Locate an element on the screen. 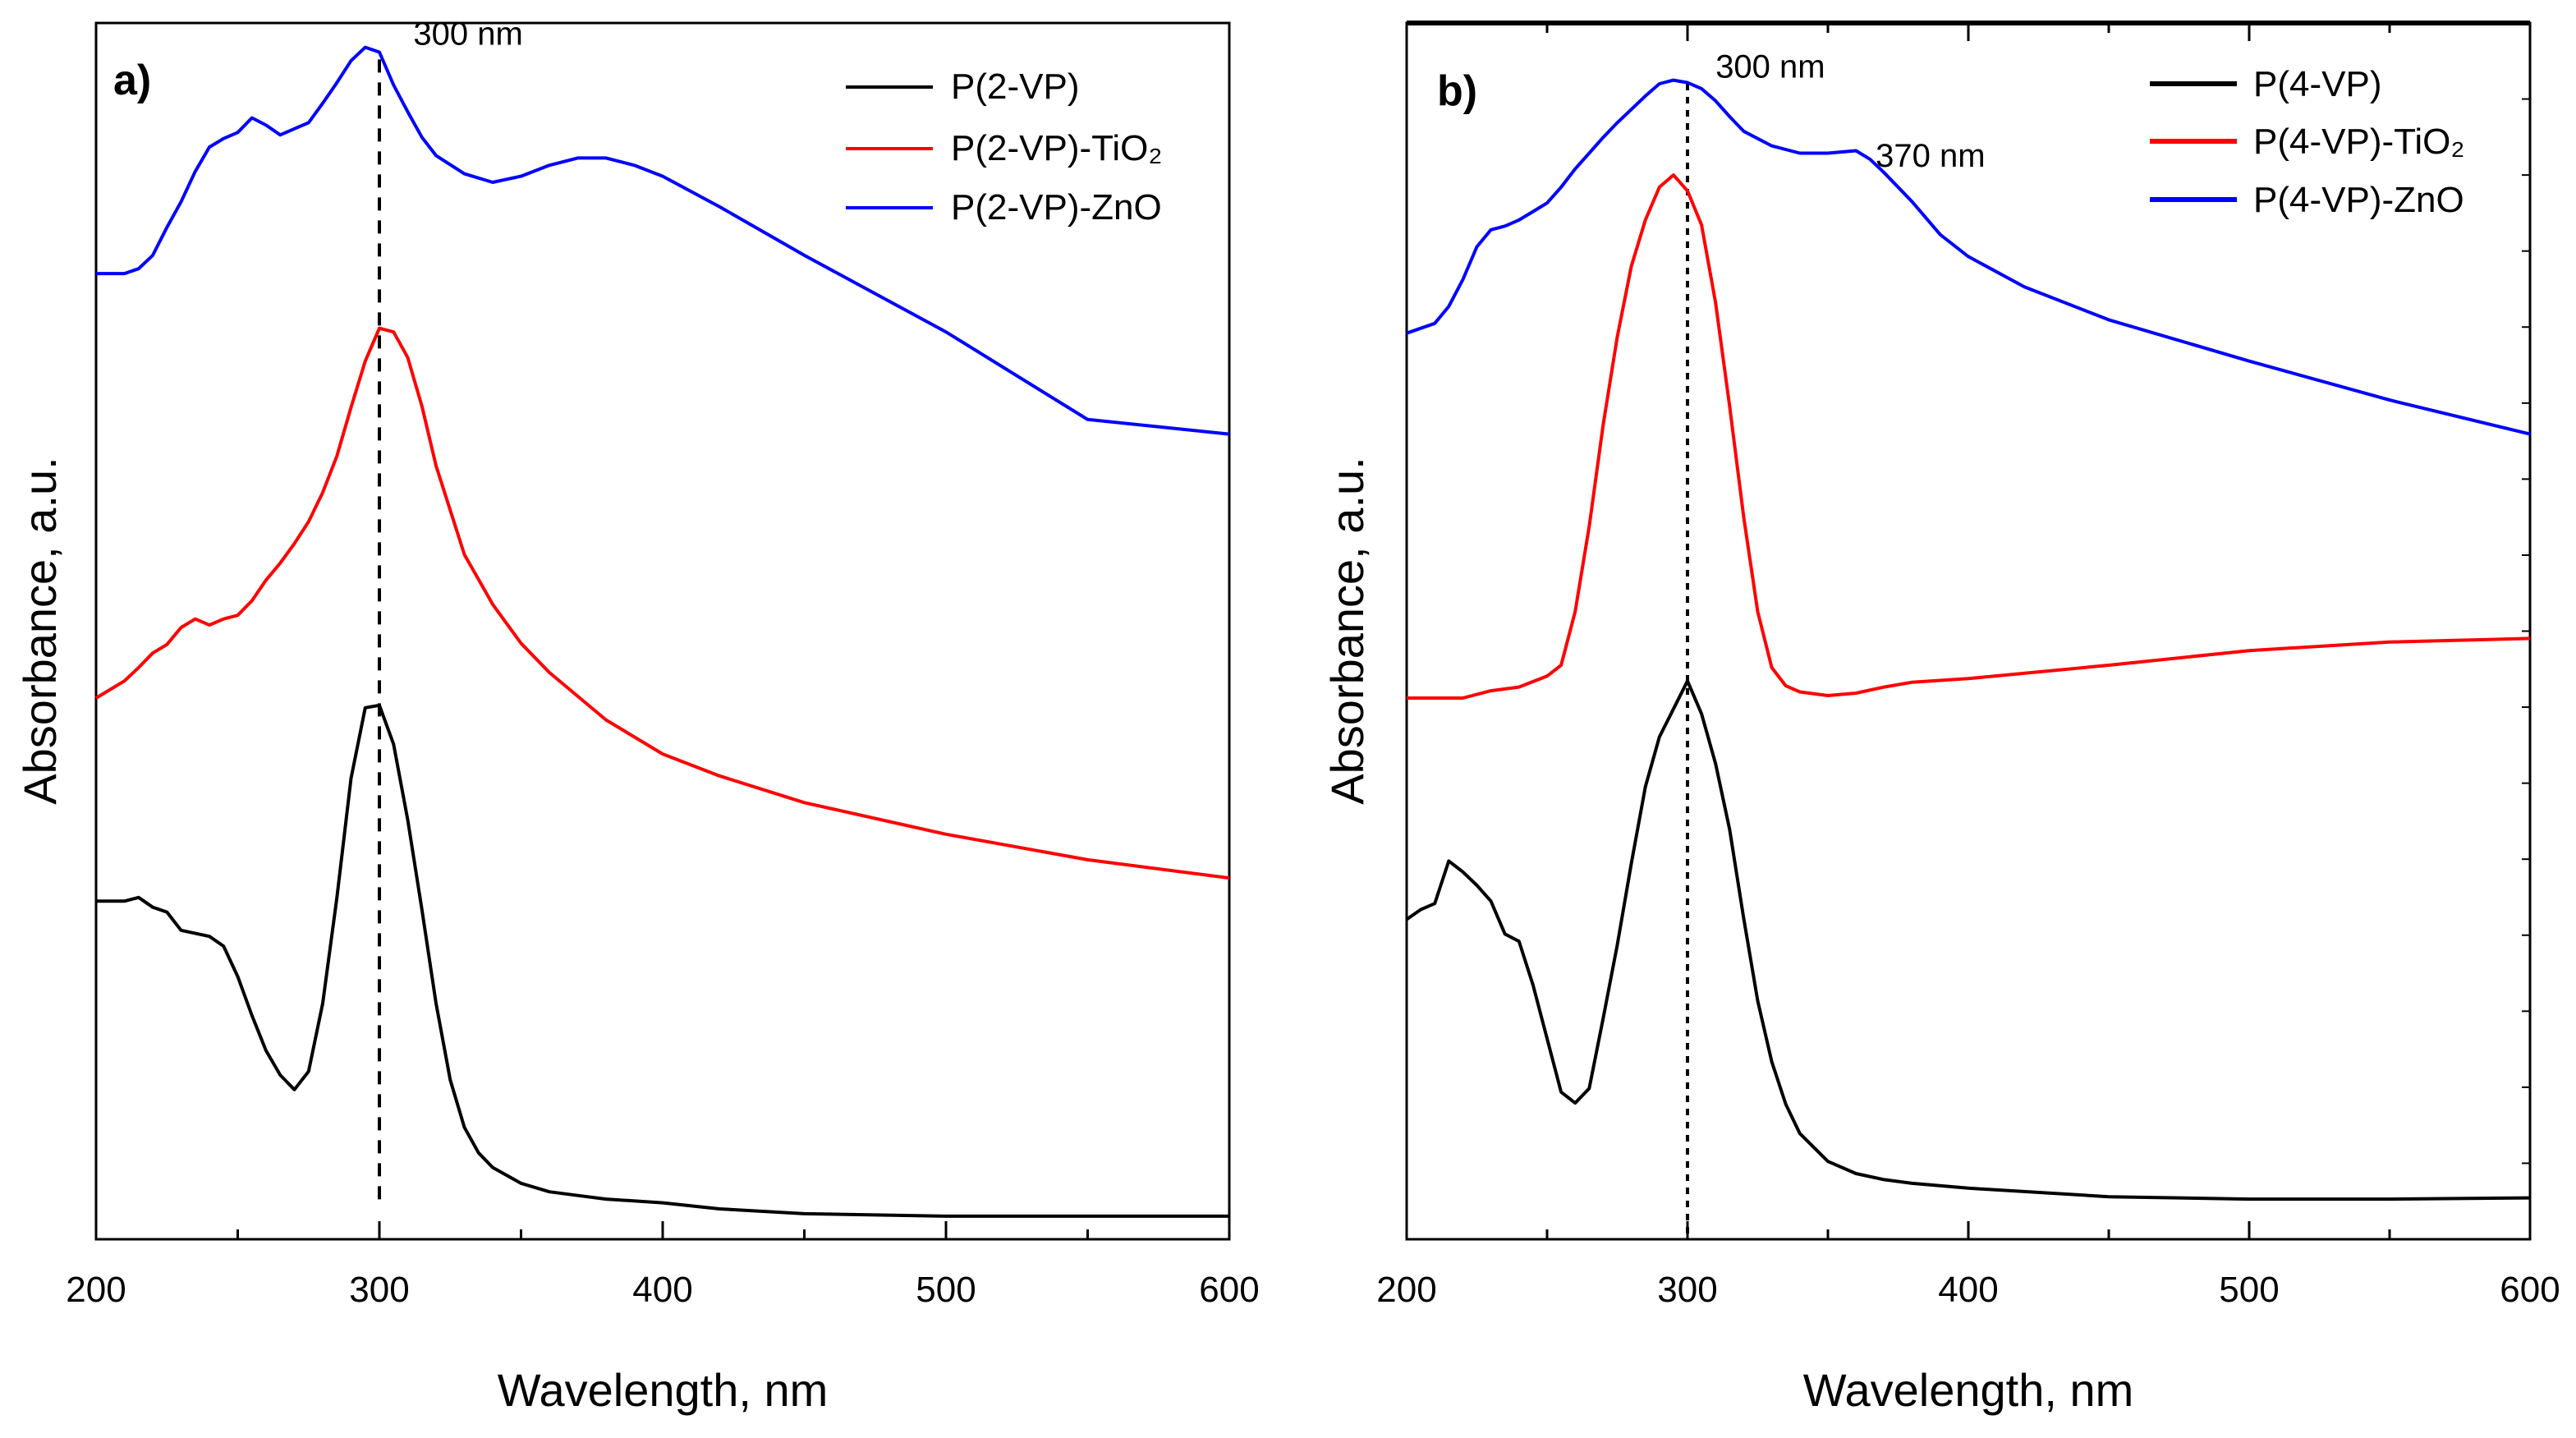 The image size is (2576, 1438). legend-label-p4vp-tio2: P(4-VP)-TiO₂ is located at coordinates (2358, 142).